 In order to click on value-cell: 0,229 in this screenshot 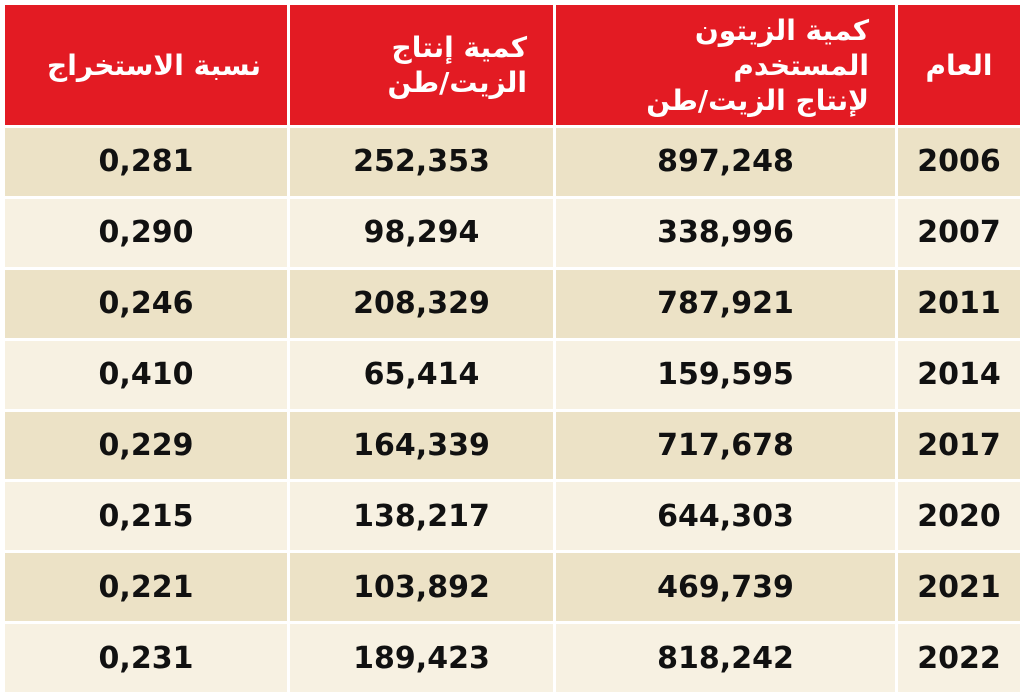, I will do `click(146, 445)`.